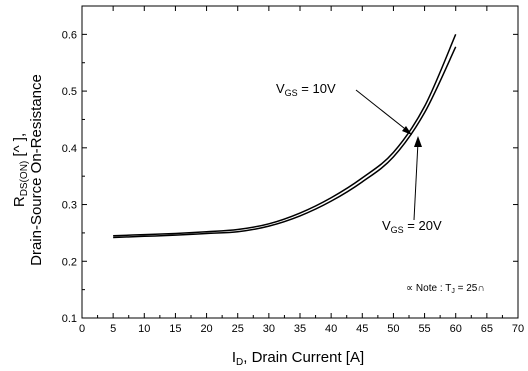  Describe the element at coordinates (418, 141) in the screenshot. I see `series-arrowhead-vgs-20v` at that location.